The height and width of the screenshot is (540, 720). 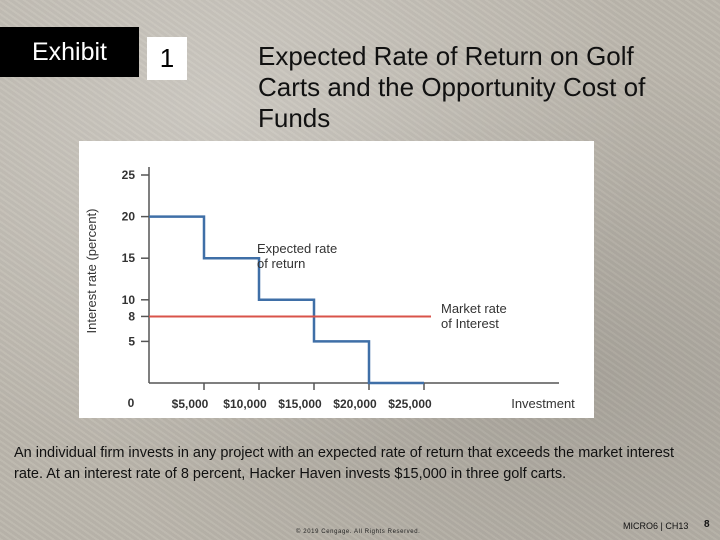 What do you see at coordinates (190, 404) in the screenshot?
I see `x-tick-label: $5,000` at bounding box center [190, 404].